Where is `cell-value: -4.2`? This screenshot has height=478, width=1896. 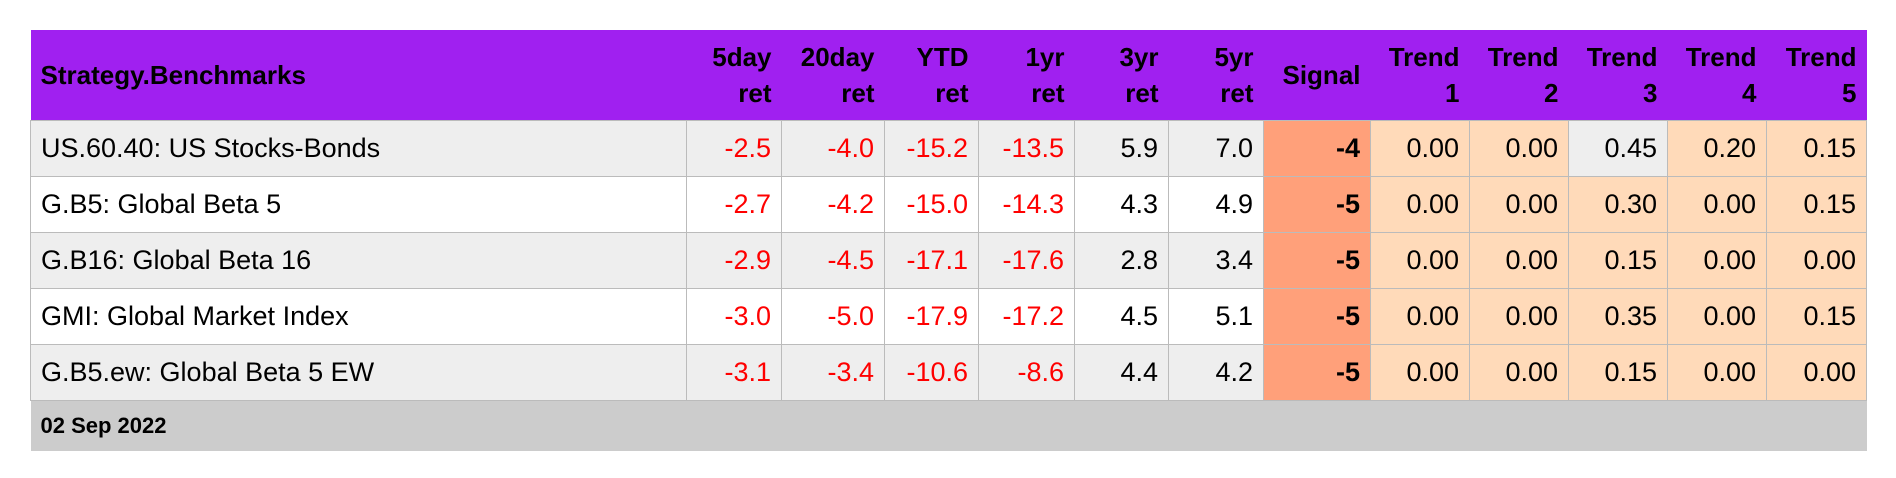 cell-value: -4.2 is located at coordinates (833, 204).